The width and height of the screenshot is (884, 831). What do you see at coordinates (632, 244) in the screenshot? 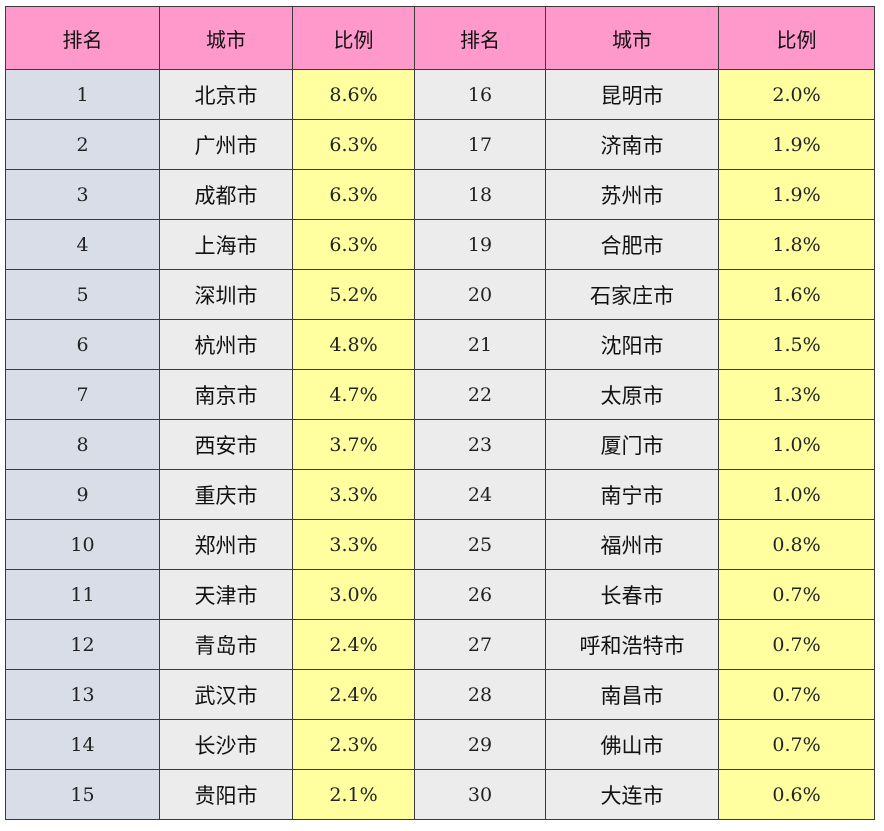
I see `city-cell: 合肥市` at bounding box center [632, 244].